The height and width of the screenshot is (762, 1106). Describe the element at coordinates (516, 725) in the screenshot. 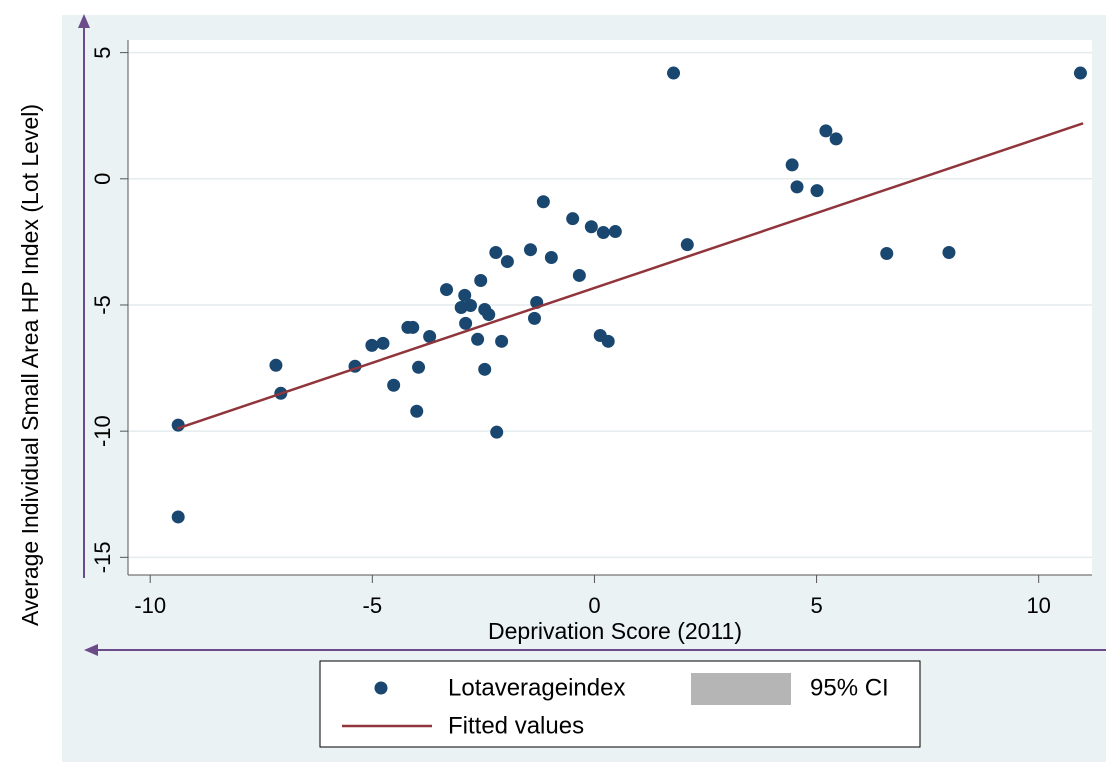

I see `legend-label: Fitted values` at that location.